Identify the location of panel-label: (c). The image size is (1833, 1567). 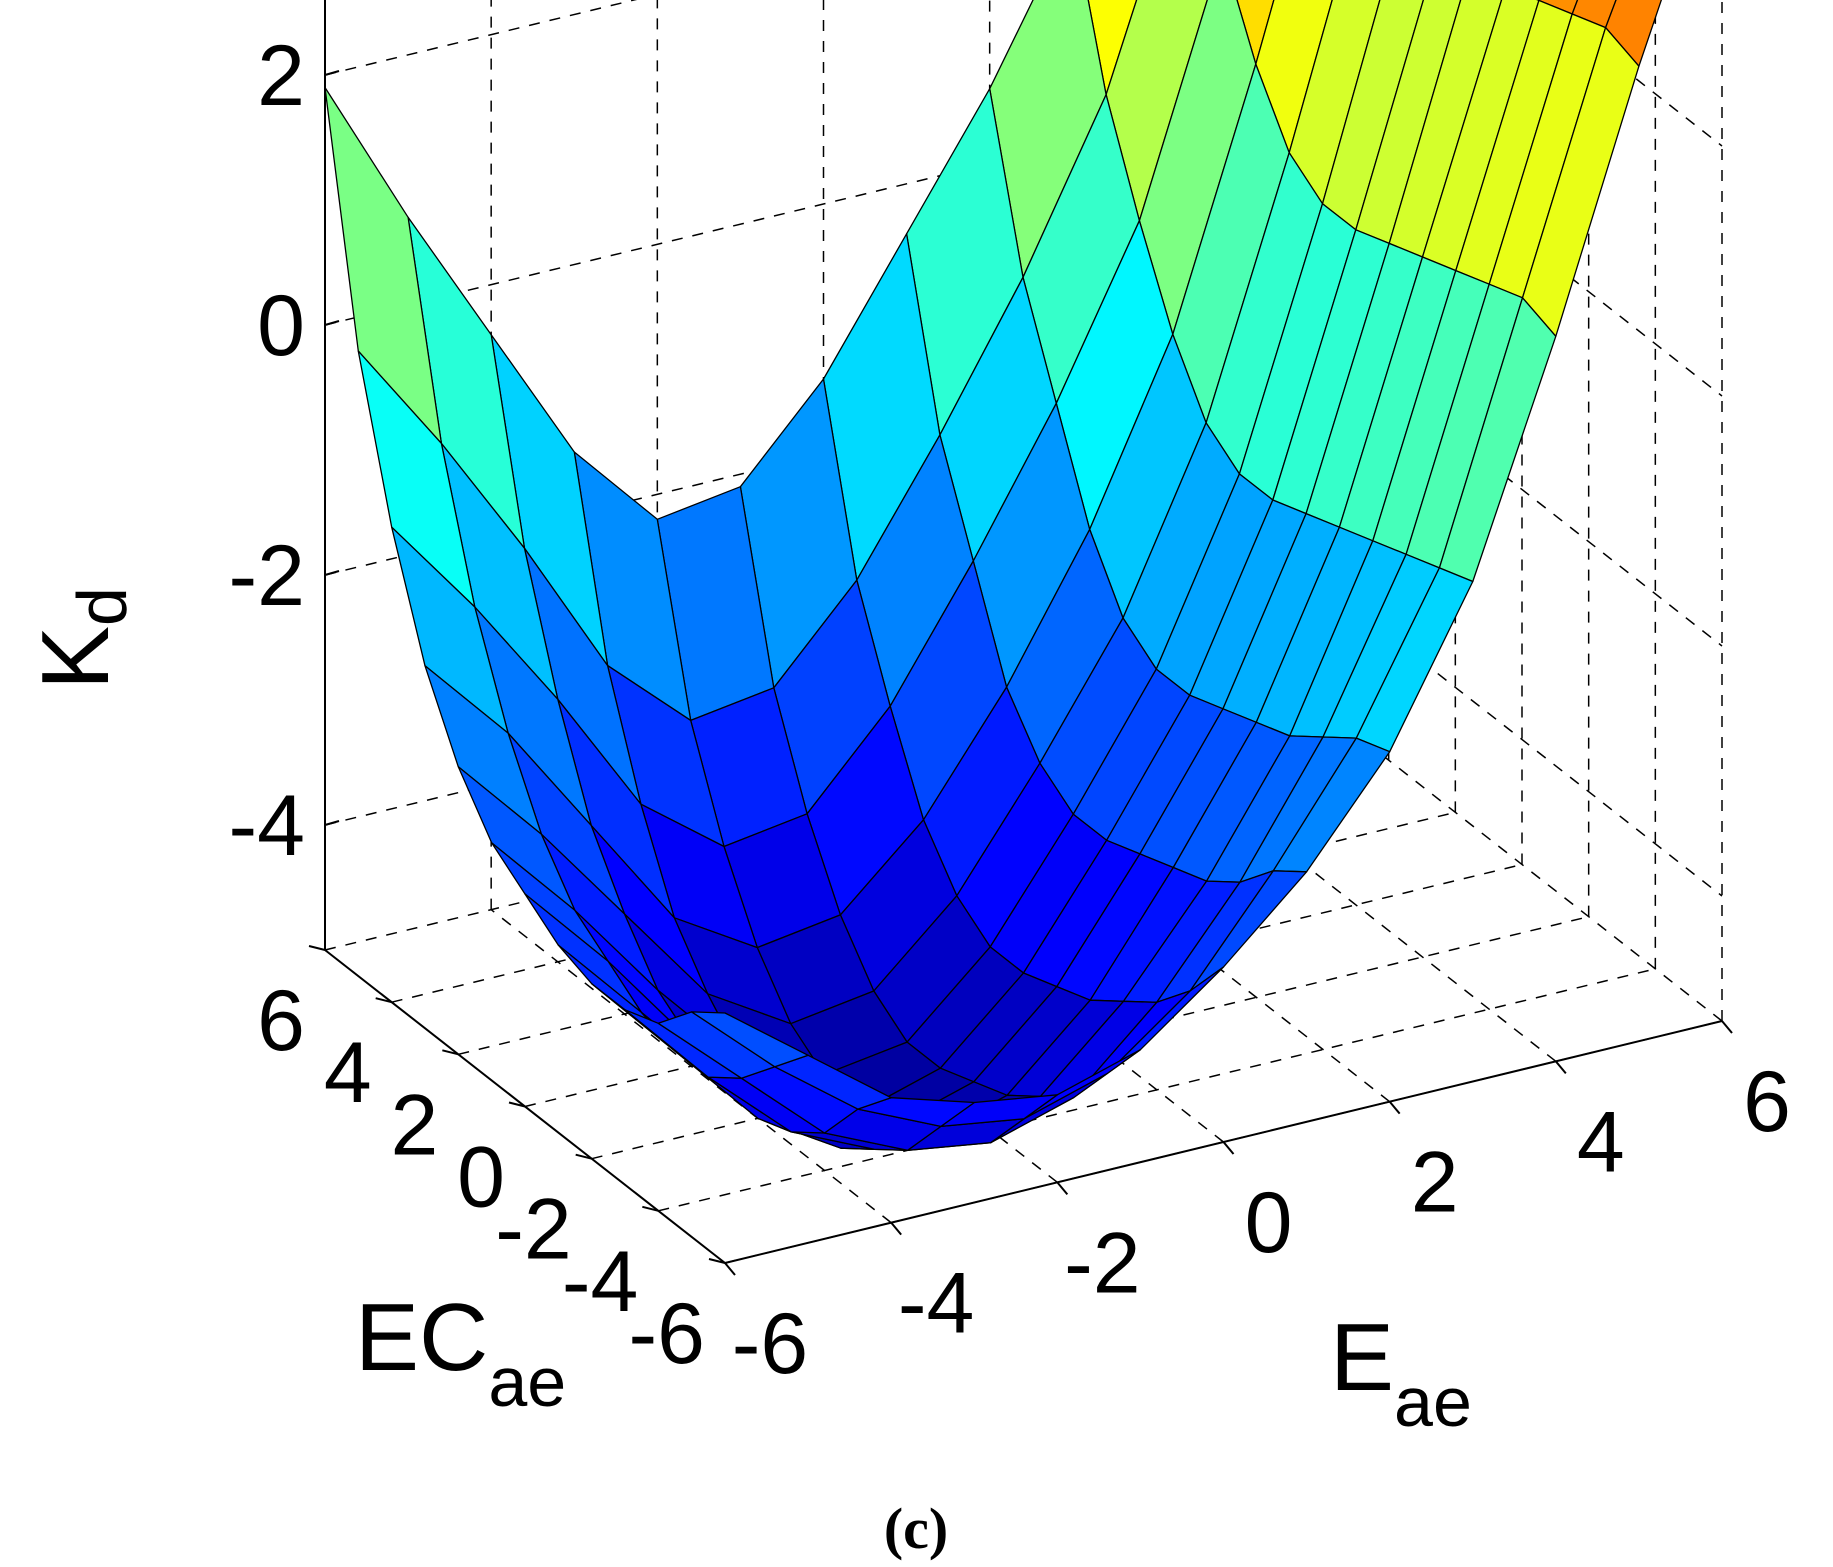
(916, 1528).